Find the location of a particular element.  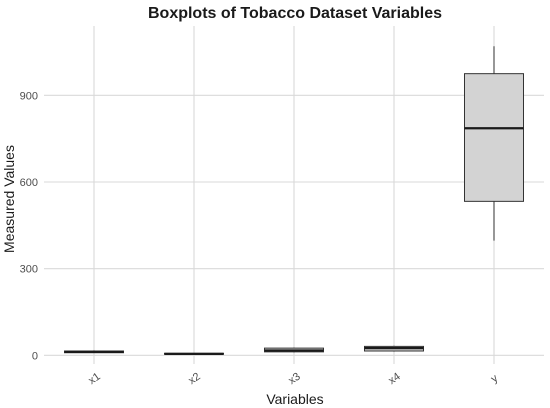

x-axis-title: Variables is located at coordinates (294, 399).